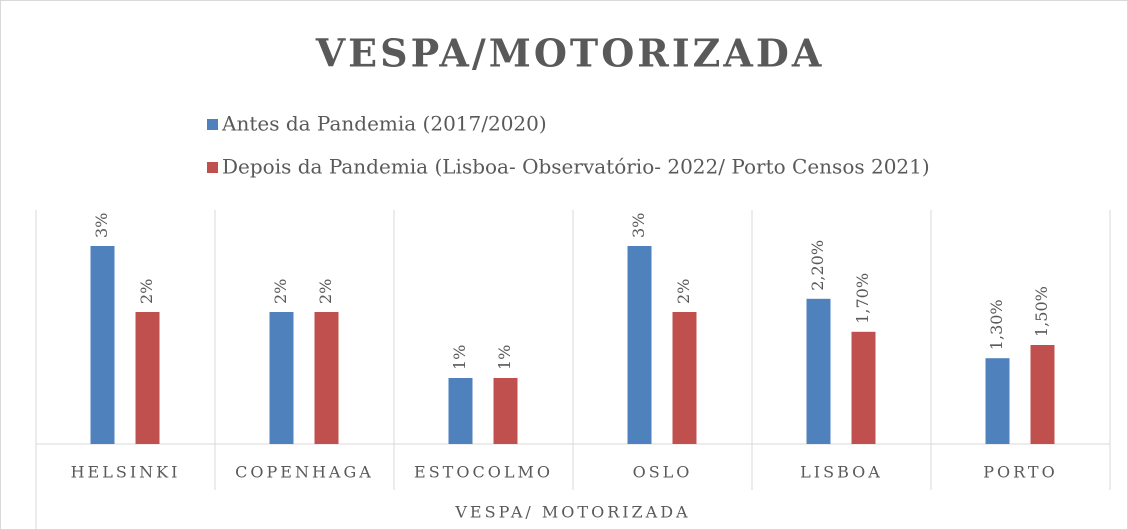 The image size is (1128, 530). I want to click on x-tick-label: OSLO, so click(663, 472).